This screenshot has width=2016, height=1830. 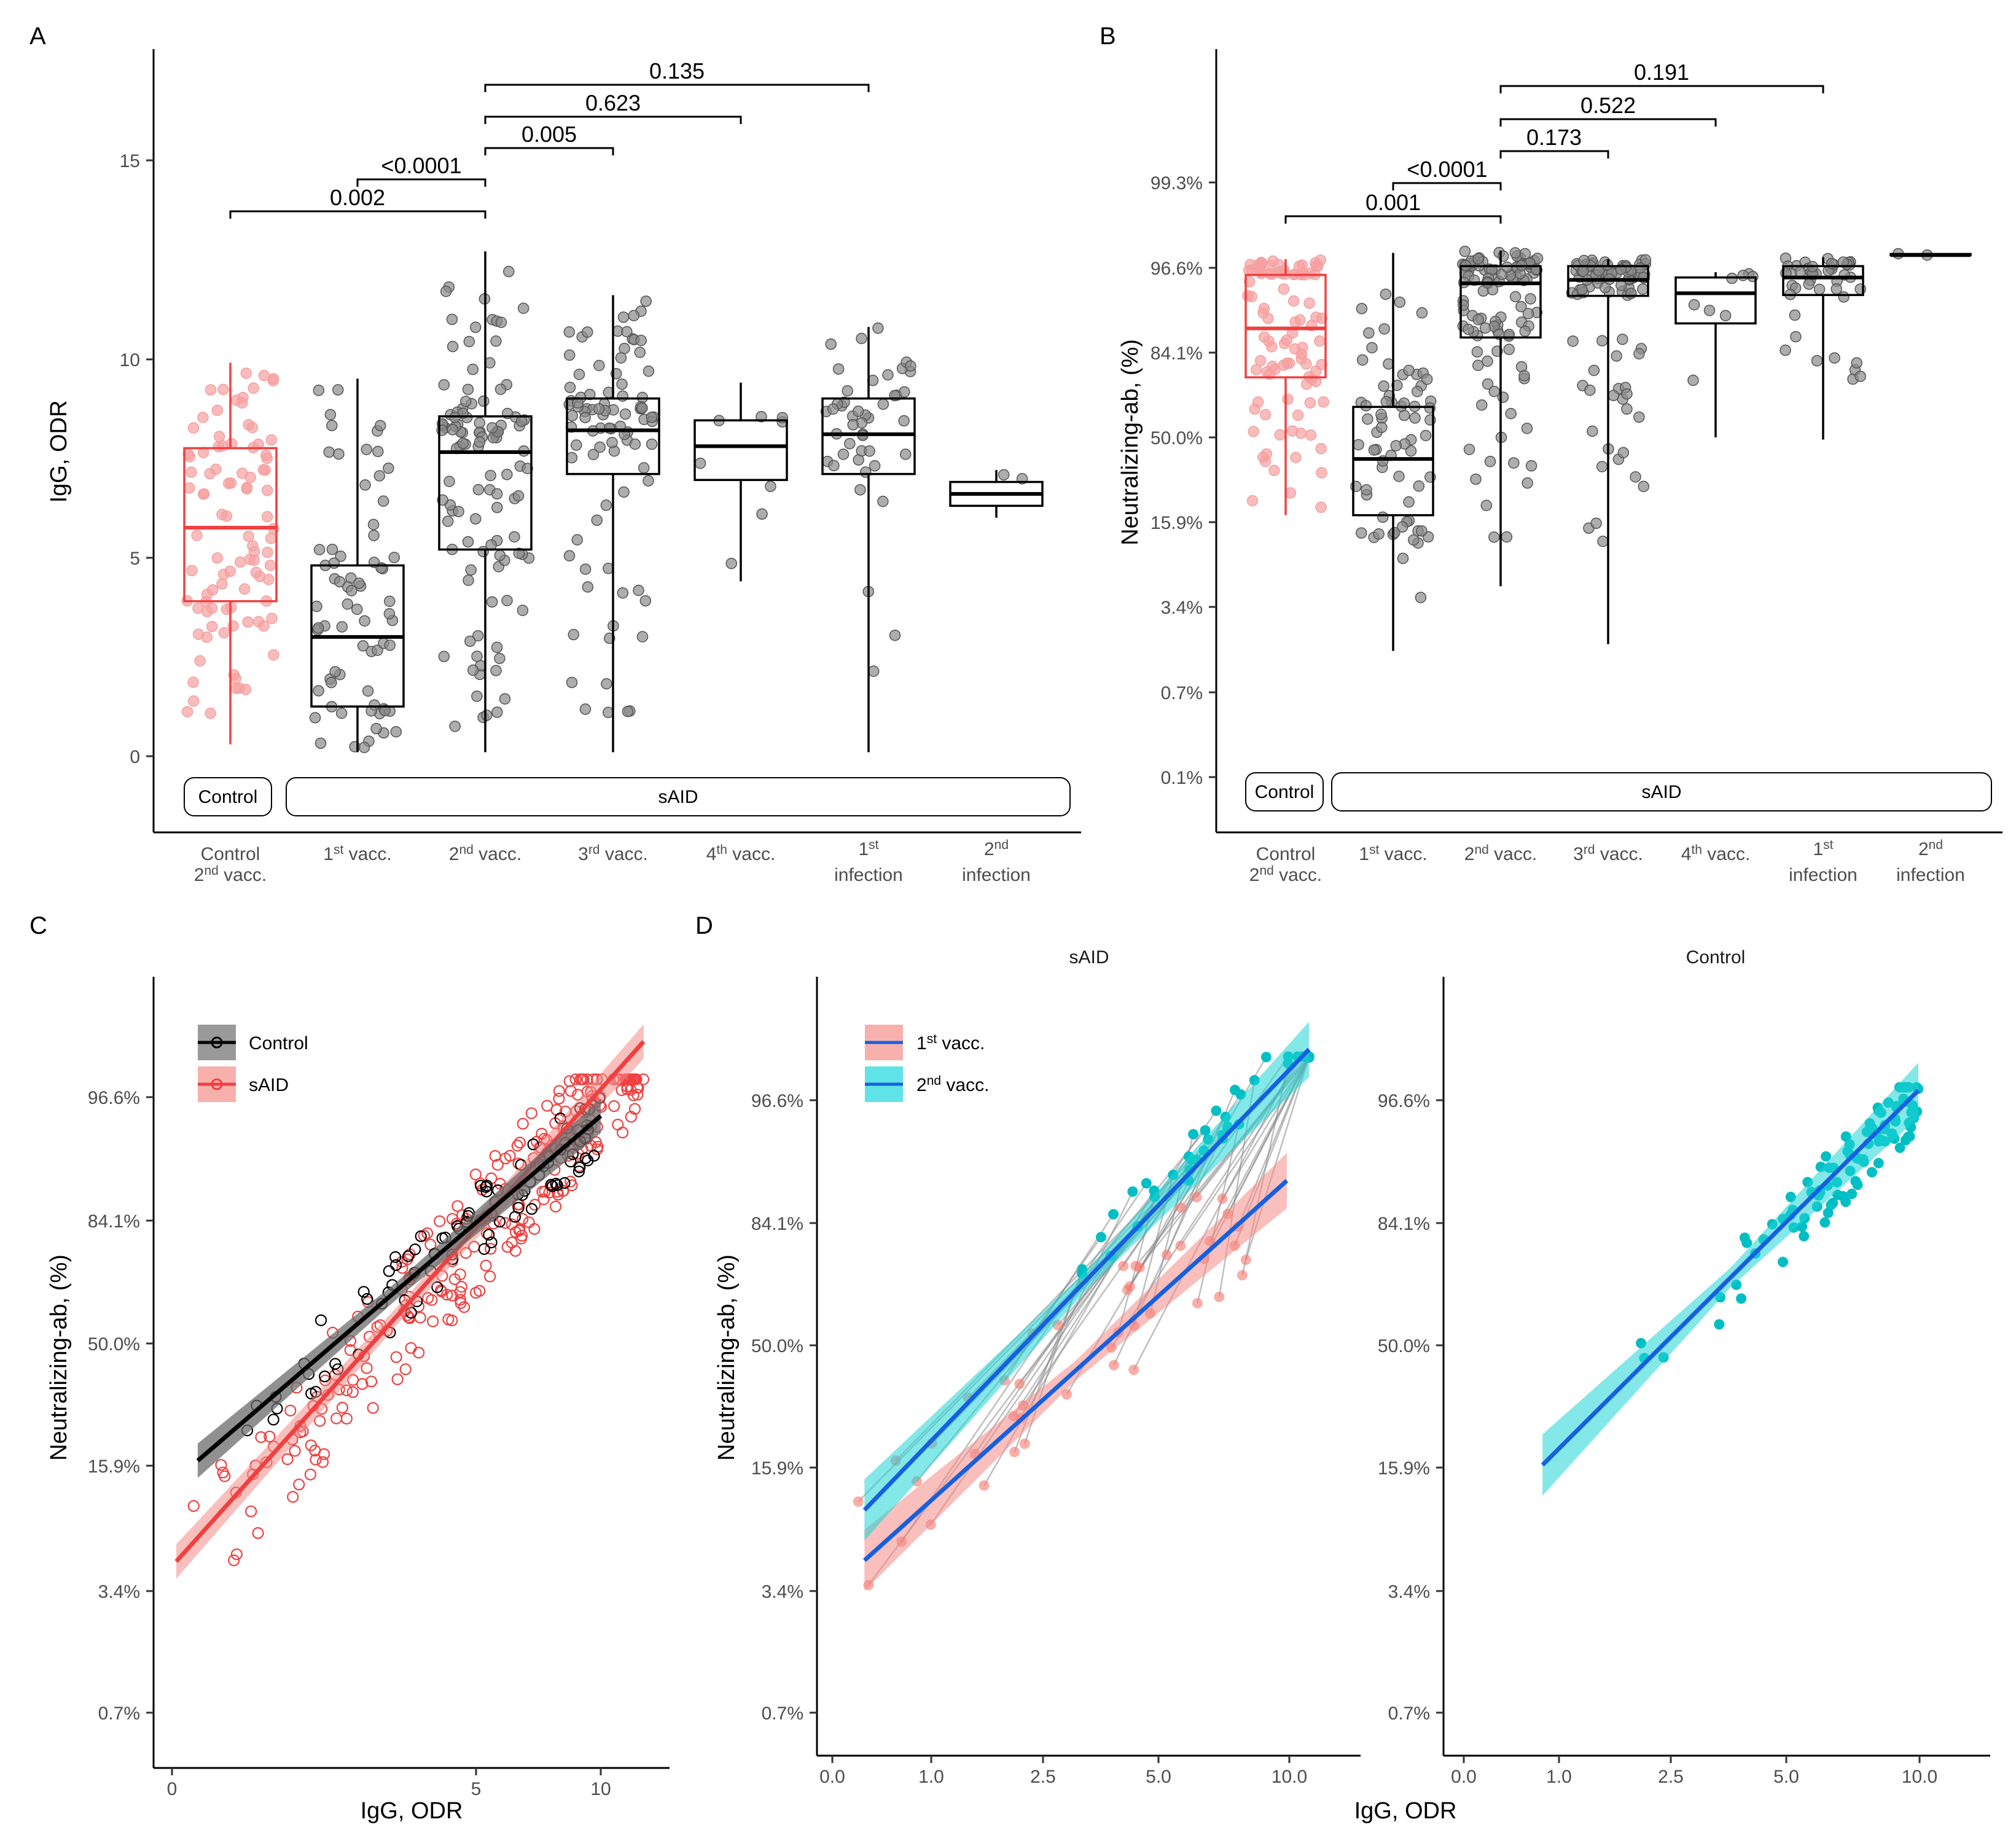 What do you see at coordinates (777, 1468) in the screenshot?
I see `svg-text: 15.9%` at bounding box center [777, 1468].